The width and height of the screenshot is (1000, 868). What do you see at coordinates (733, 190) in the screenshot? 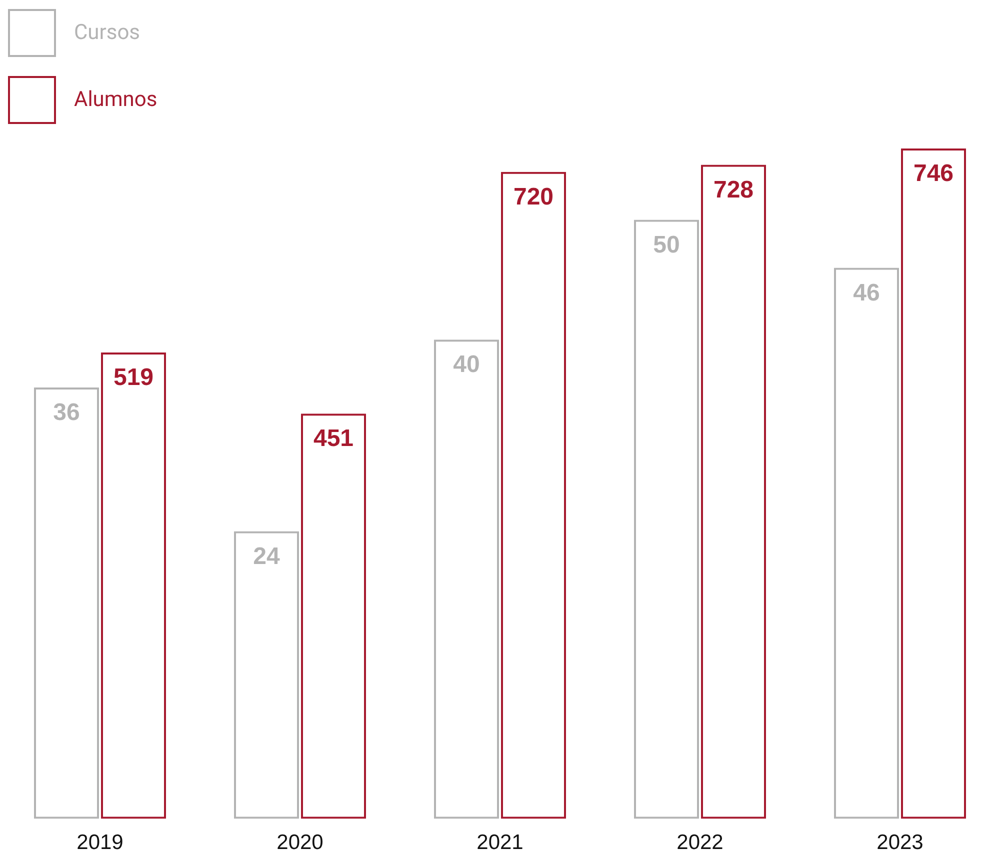
I see `data-label: 728` at bounding box center [733, 190].